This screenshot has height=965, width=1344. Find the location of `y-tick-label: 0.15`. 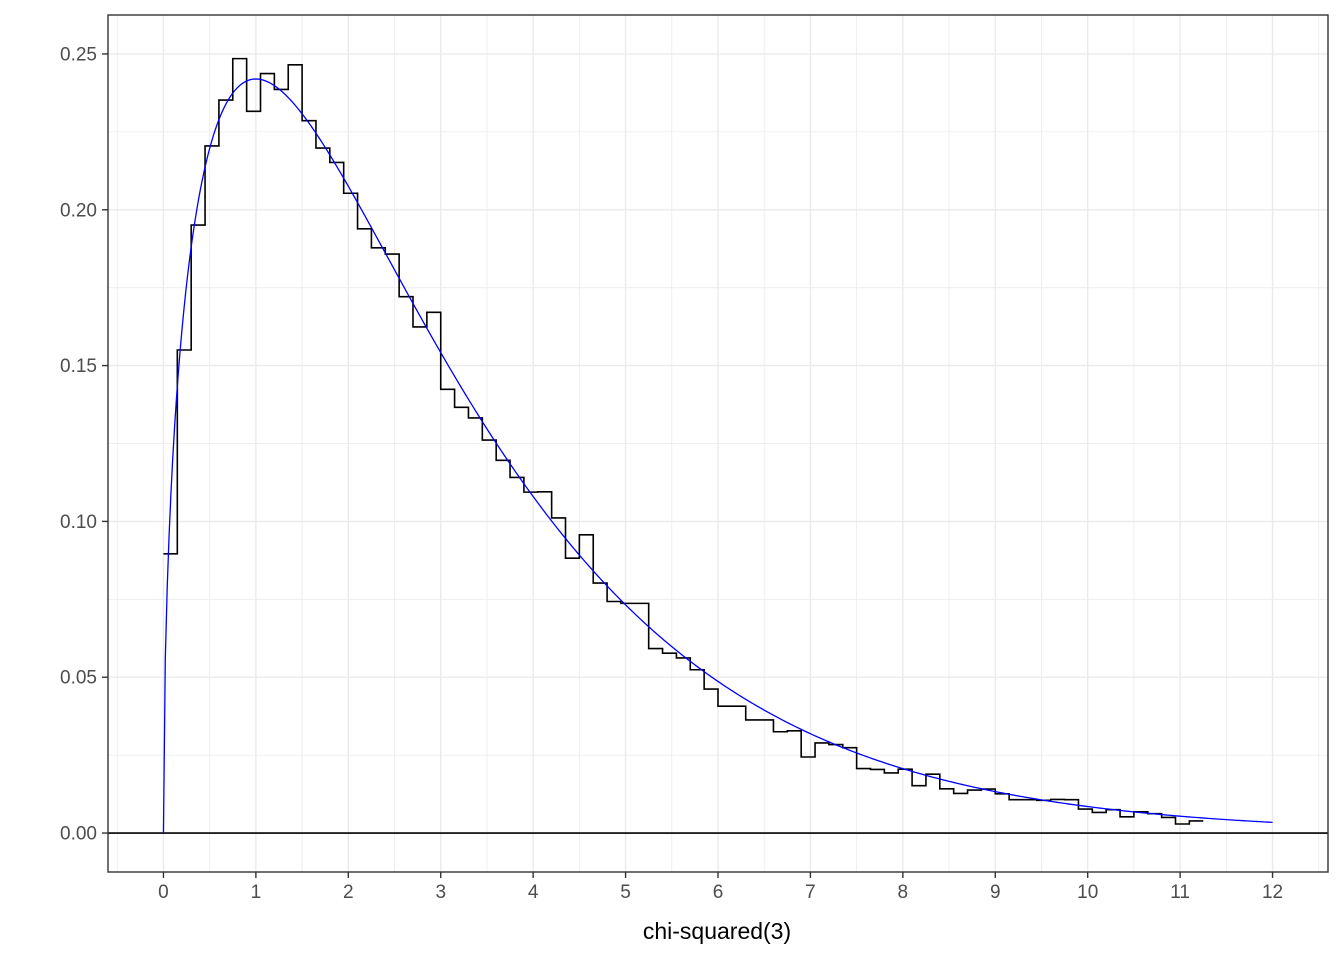

y-tick-label: 0.15 is located at coordinates (78, 366).